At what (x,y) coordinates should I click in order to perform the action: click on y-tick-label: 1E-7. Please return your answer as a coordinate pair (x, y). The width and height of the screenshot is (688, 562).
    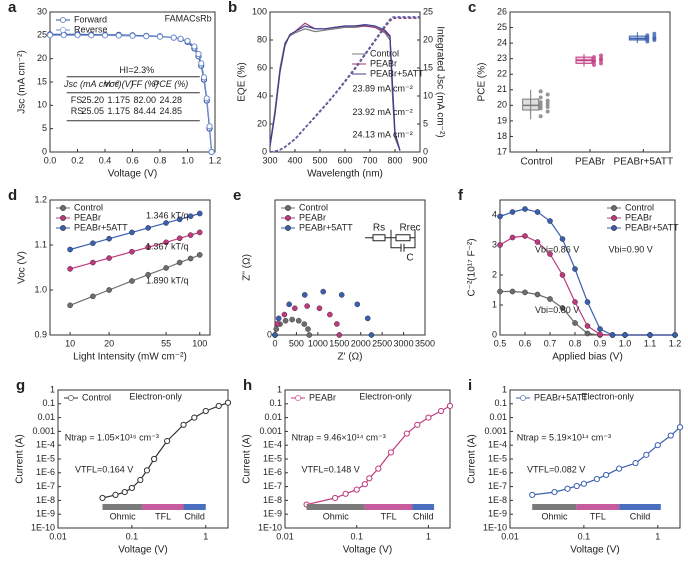
    Looking at the image, I should click on (45, 486).